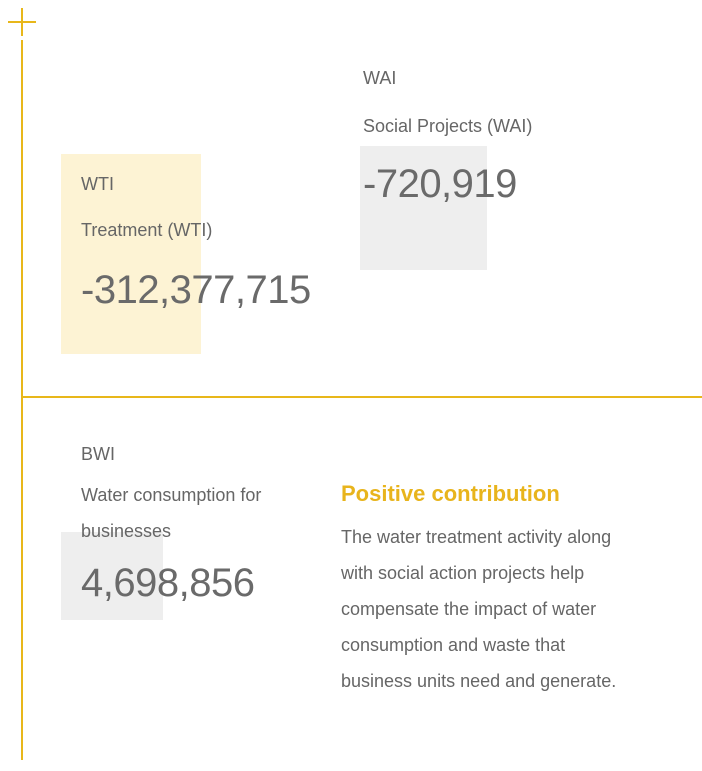  What do you see at coordinates (450, 493) in the screenshot?
I see `note-title: Positive contribution` at bounding box center [450, 493].